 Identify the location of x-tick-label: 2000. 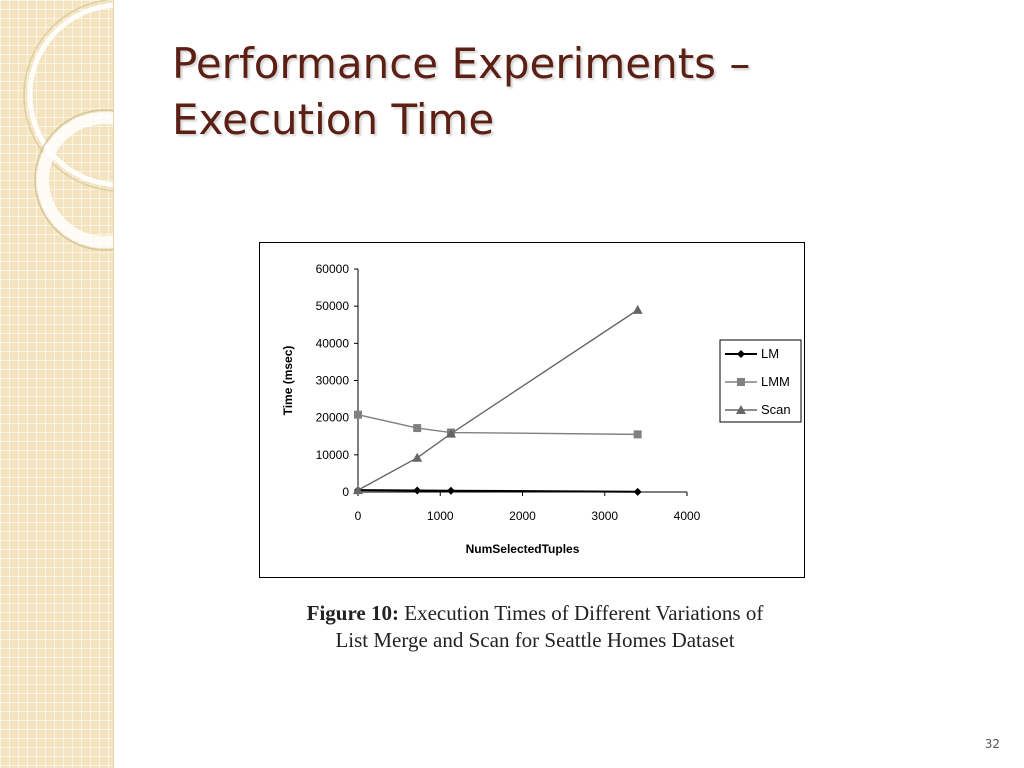
(522, 516).